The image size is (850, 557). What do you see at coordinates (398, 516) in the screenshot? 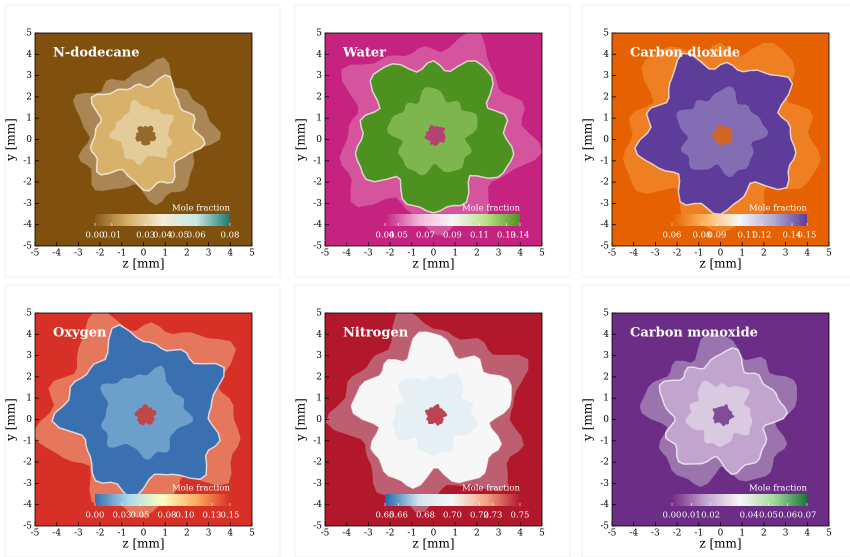
I see `colorbar-tick-label: 0.66` at bounding box center [398, 516].